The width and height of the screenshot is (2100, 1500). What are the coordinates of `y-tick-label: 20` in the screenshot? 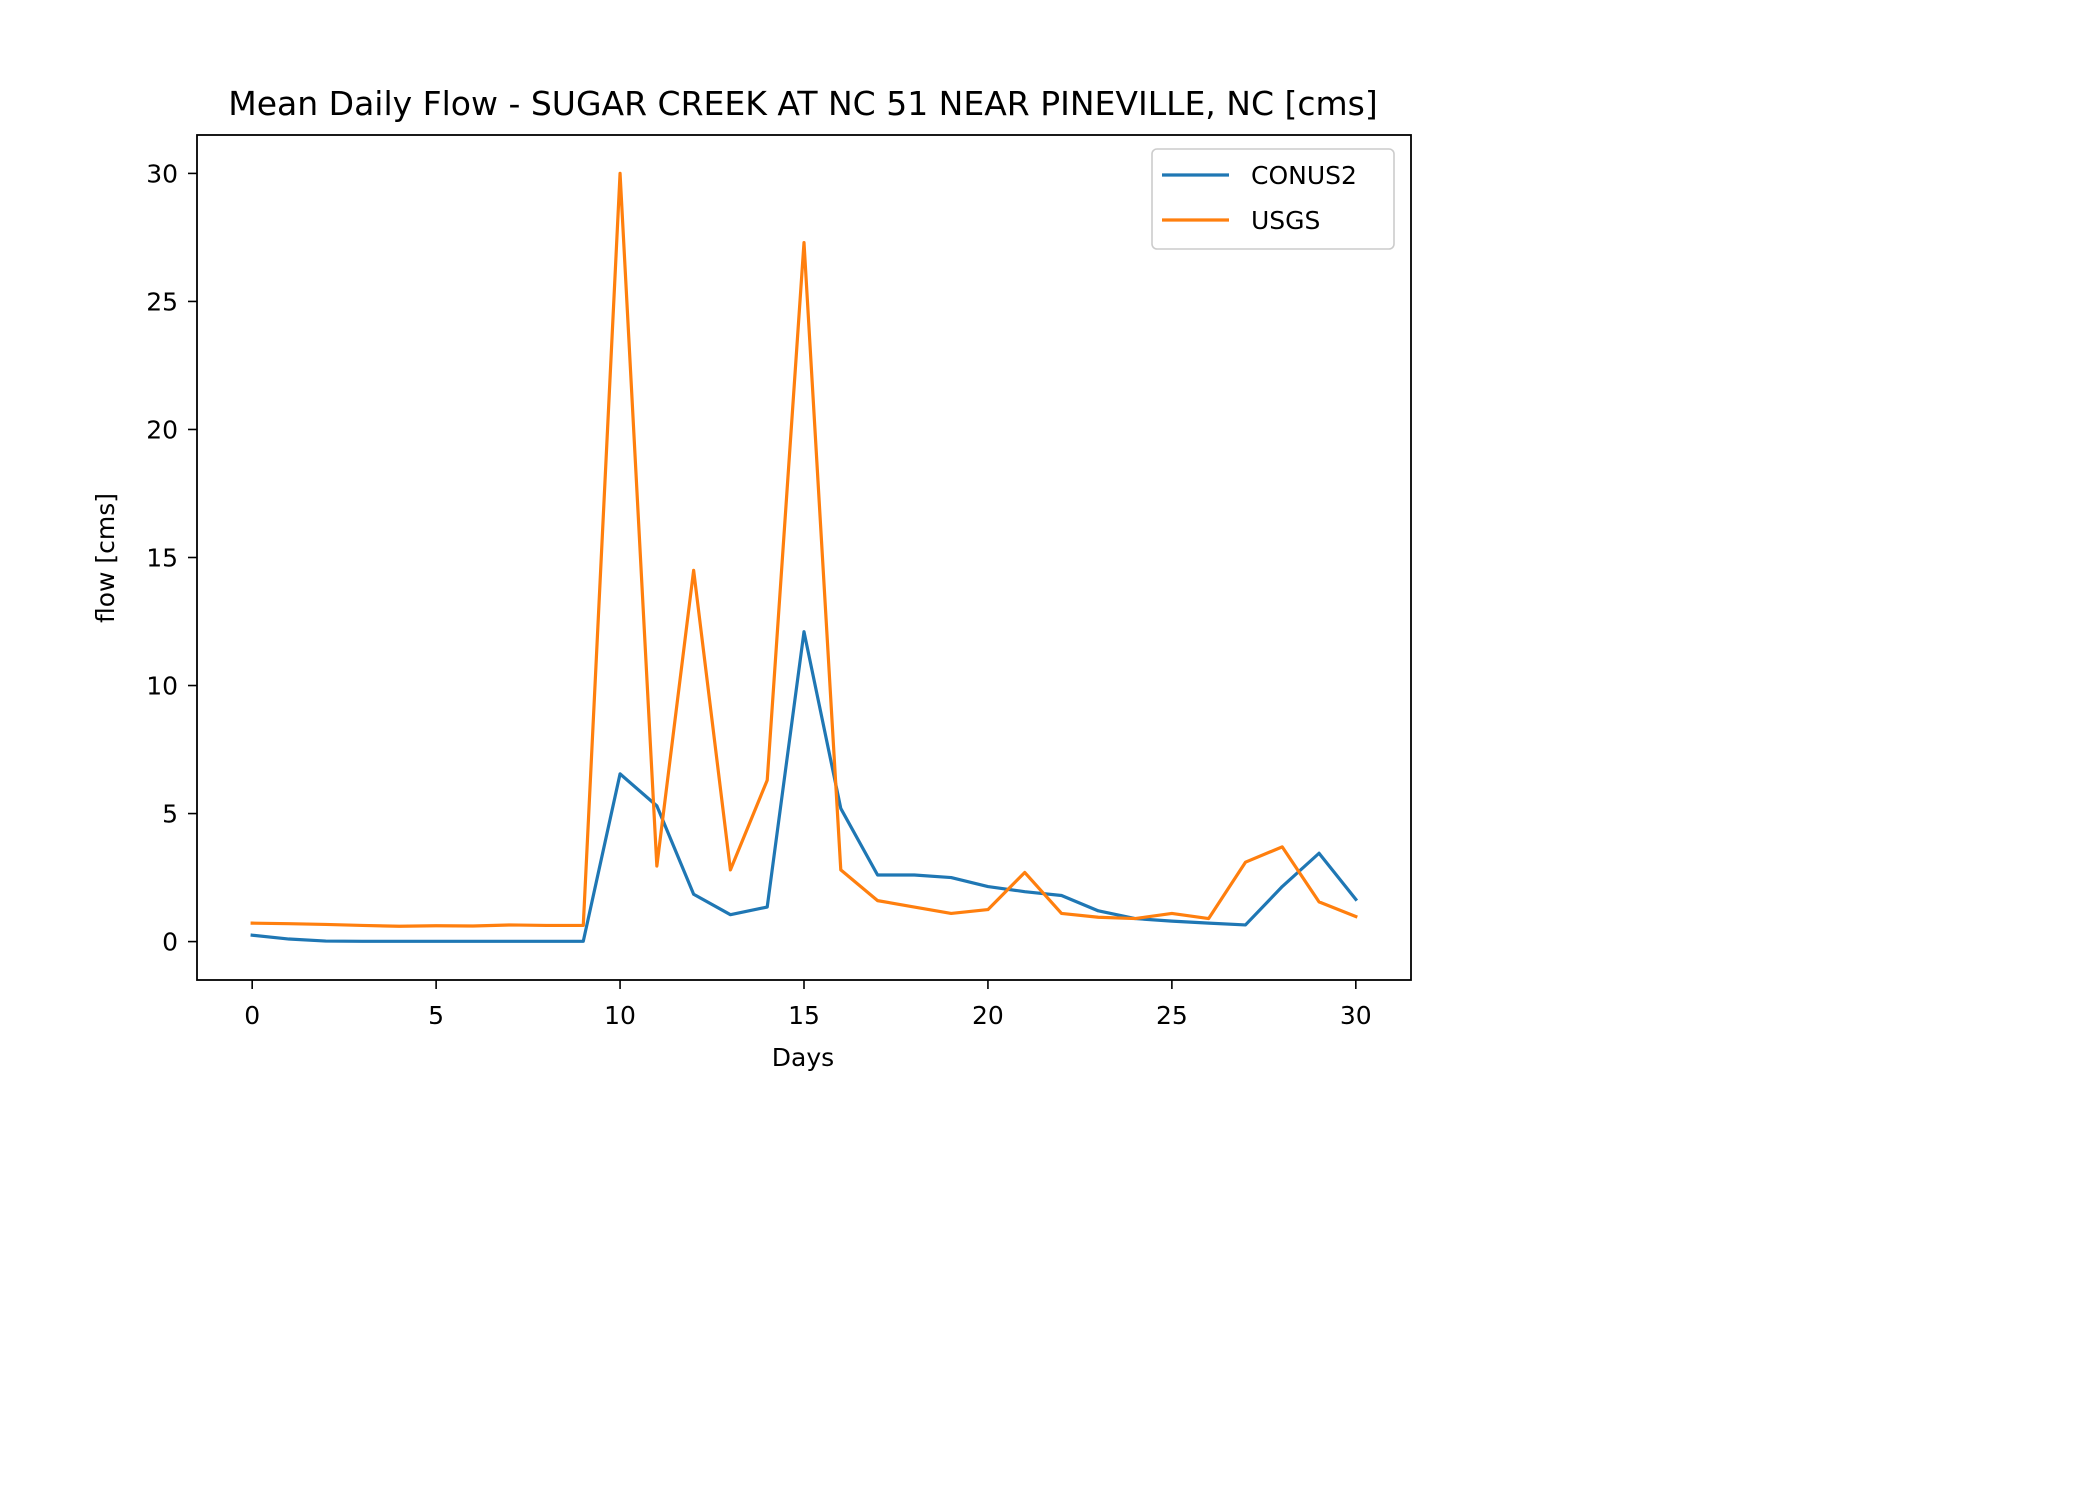 It's located at (162, 429).